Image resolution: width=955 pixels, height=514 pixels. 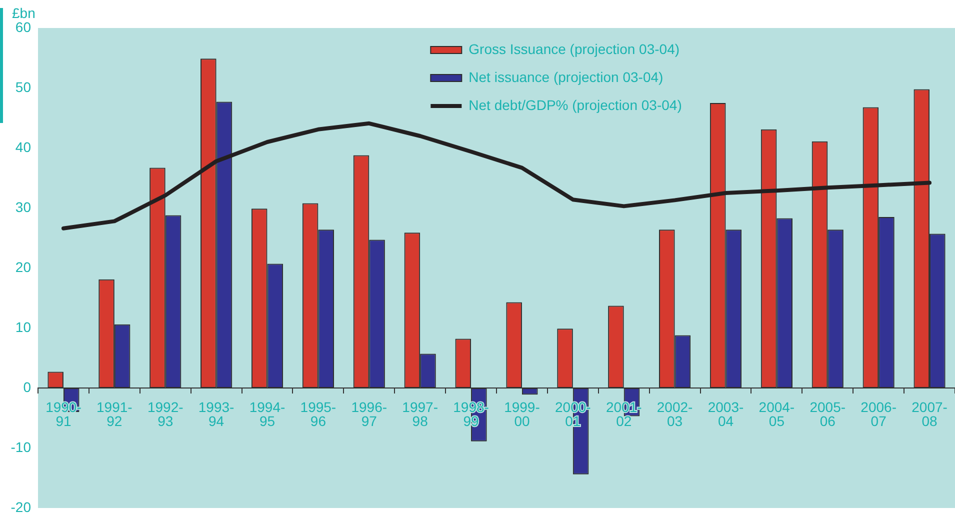 I want to click on legend-label: Gross Issuance (projection 03-04), so click(x=574, y=48).